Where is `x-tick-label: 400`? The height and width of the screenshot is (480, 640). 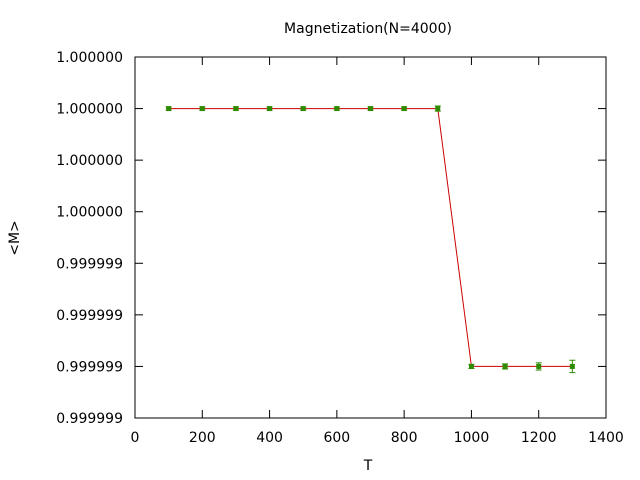
x-tick-label: 400 is located at coordinates (269, 438).